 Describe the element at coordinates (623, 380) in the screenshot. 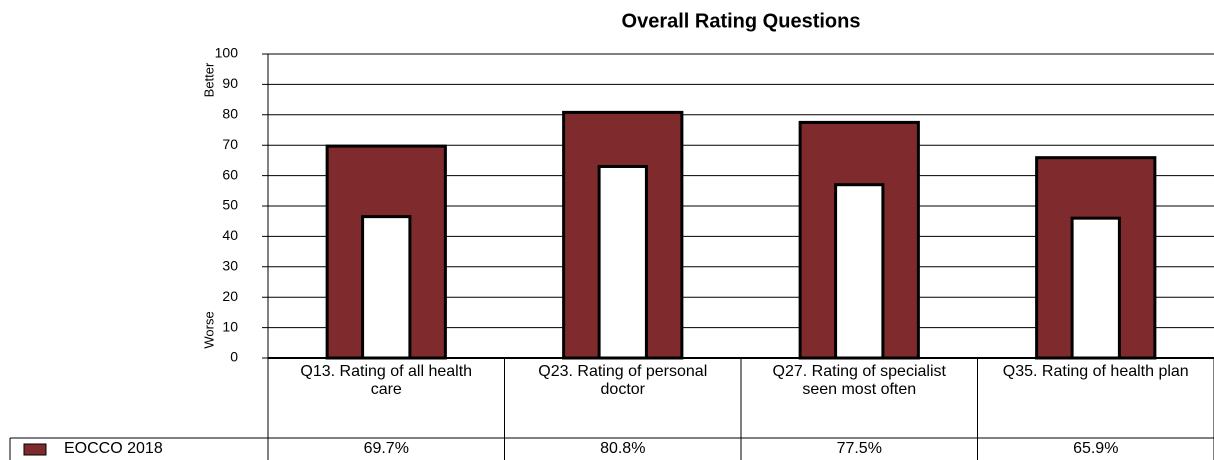

I see `category-label: Q23. Rating of personal doctor` at that location.